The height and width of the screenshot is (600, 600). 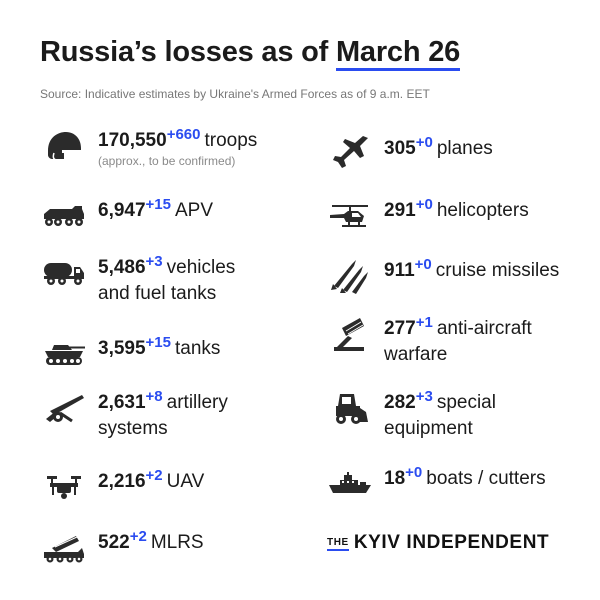 I want to click on fuel-truck-icon, so click(x=64, y=273).